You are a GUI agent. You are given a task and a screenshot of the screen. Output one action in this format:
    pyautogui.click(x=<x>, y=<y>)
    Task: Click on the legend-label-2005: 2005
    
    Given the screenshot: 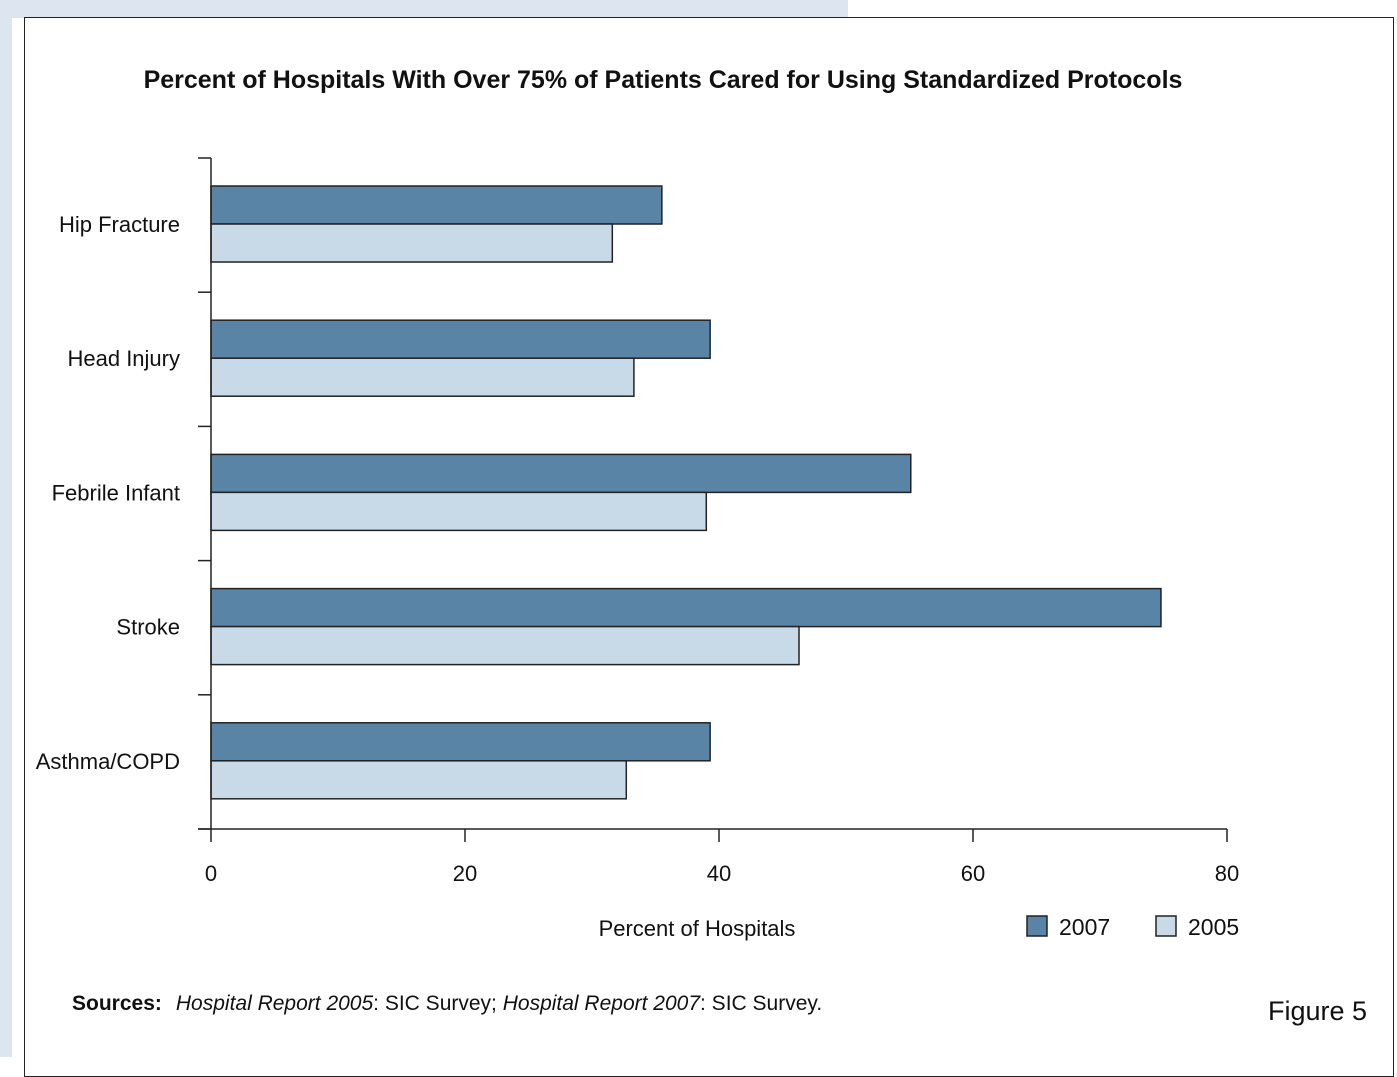 What is the action you would take?
    pyautogui.click(x=1213, y=927)
    